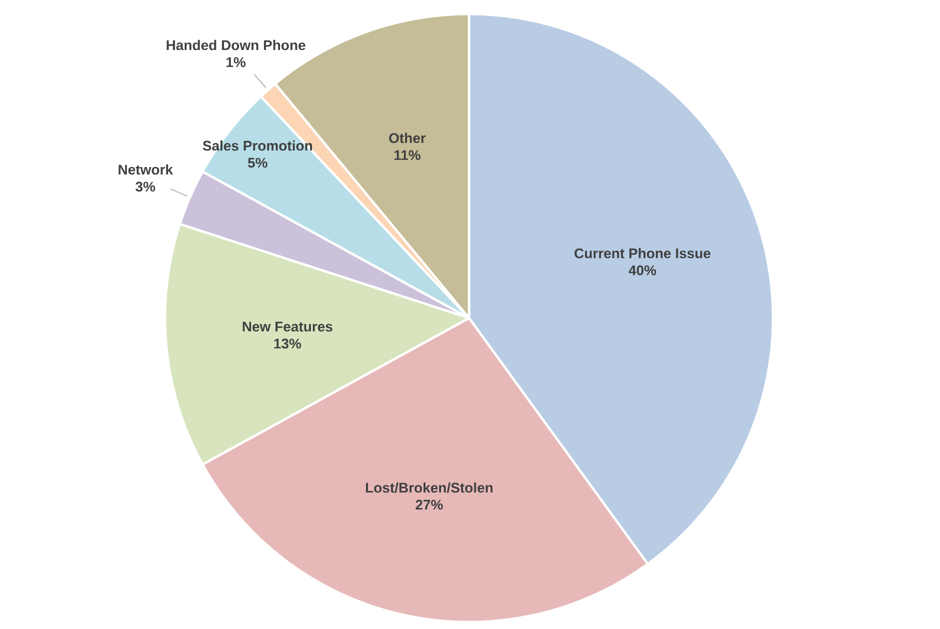 Image resolution: width=940 pixels, height=629 pixels. Describe the element at coordinates (407, 155) in the screenshot. I see `data-label: 11%` at that location.